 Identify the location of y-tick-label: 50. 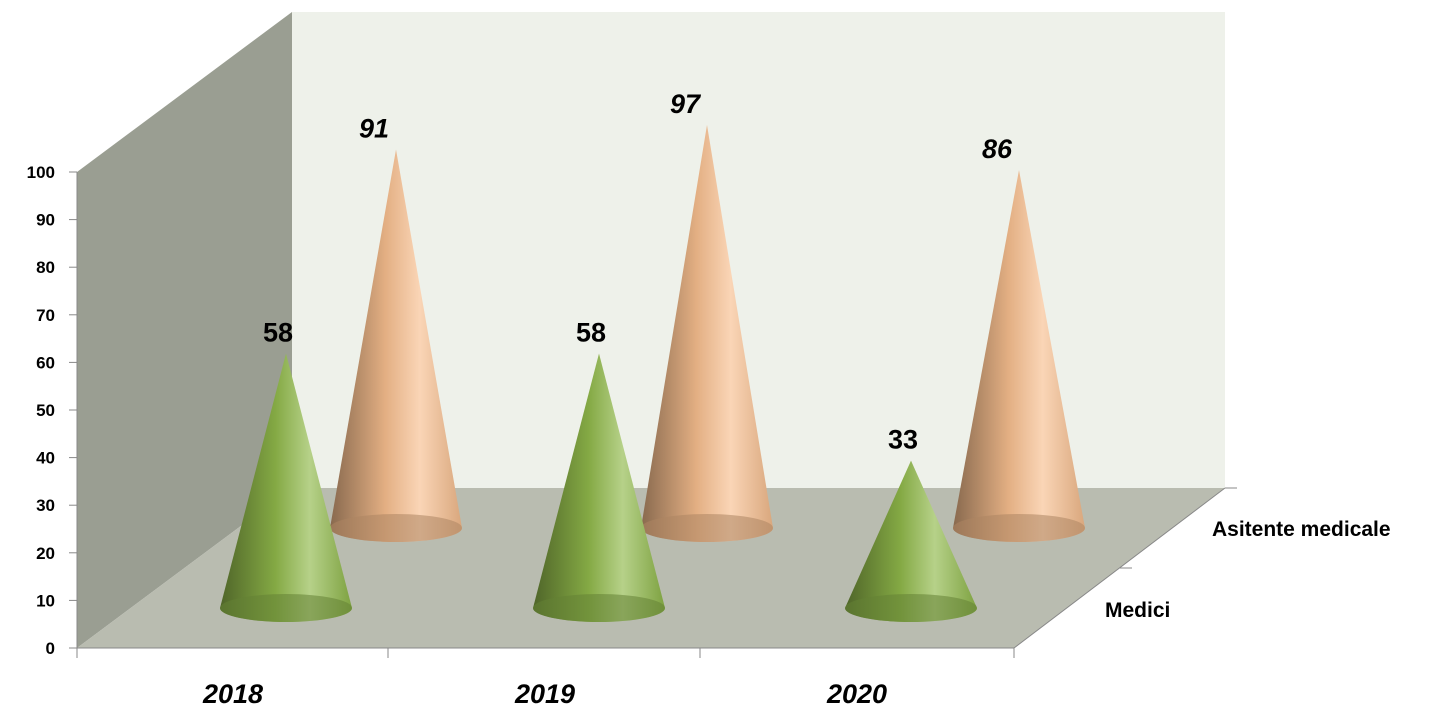
(45, 410).